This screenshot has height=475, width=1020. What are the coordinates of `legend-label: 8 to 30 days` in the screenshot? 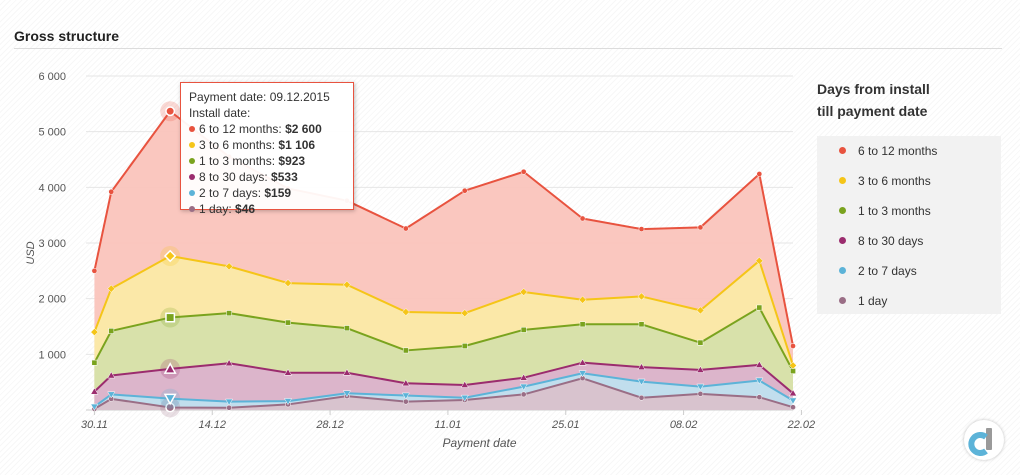 It's located at (891, 241).